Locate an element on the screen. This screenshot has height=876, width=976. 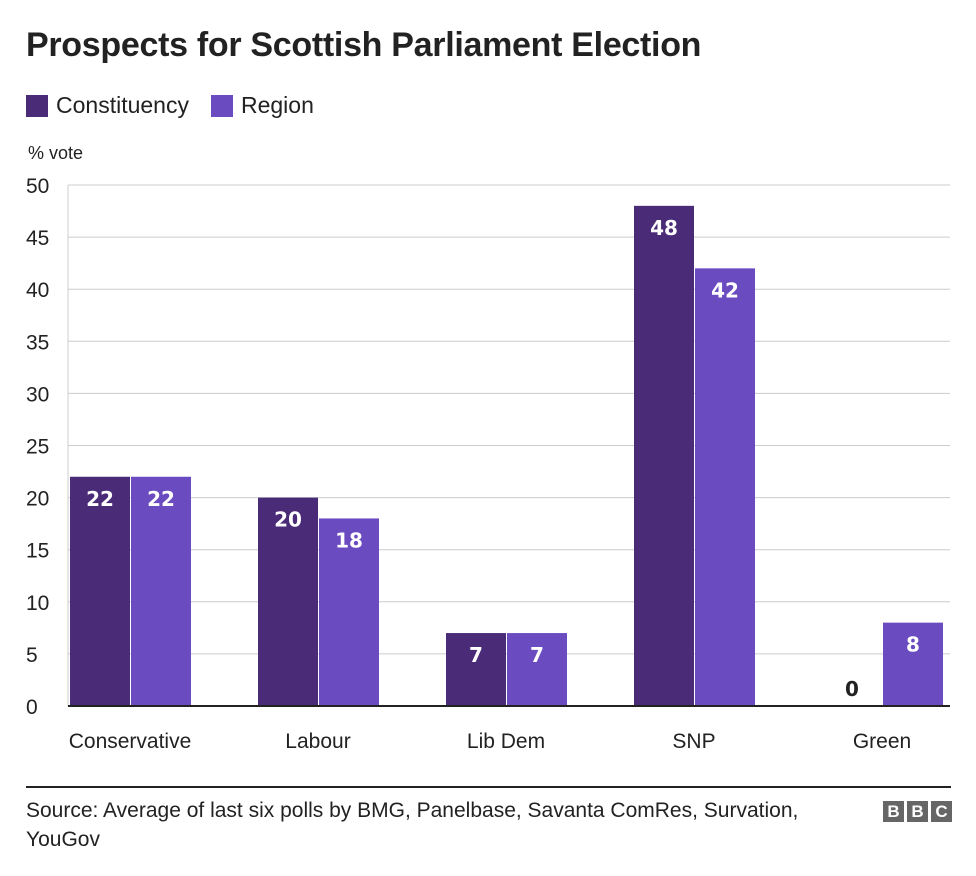
y-tick-label: 50 is located at coordinates (37, 186).